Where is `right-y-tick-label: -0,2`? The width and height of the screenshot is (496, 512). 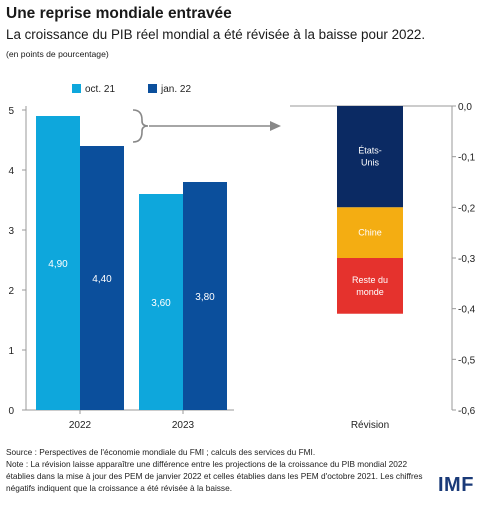
right-y-tick-label: -0,2 is located at coordinates (467, 208).